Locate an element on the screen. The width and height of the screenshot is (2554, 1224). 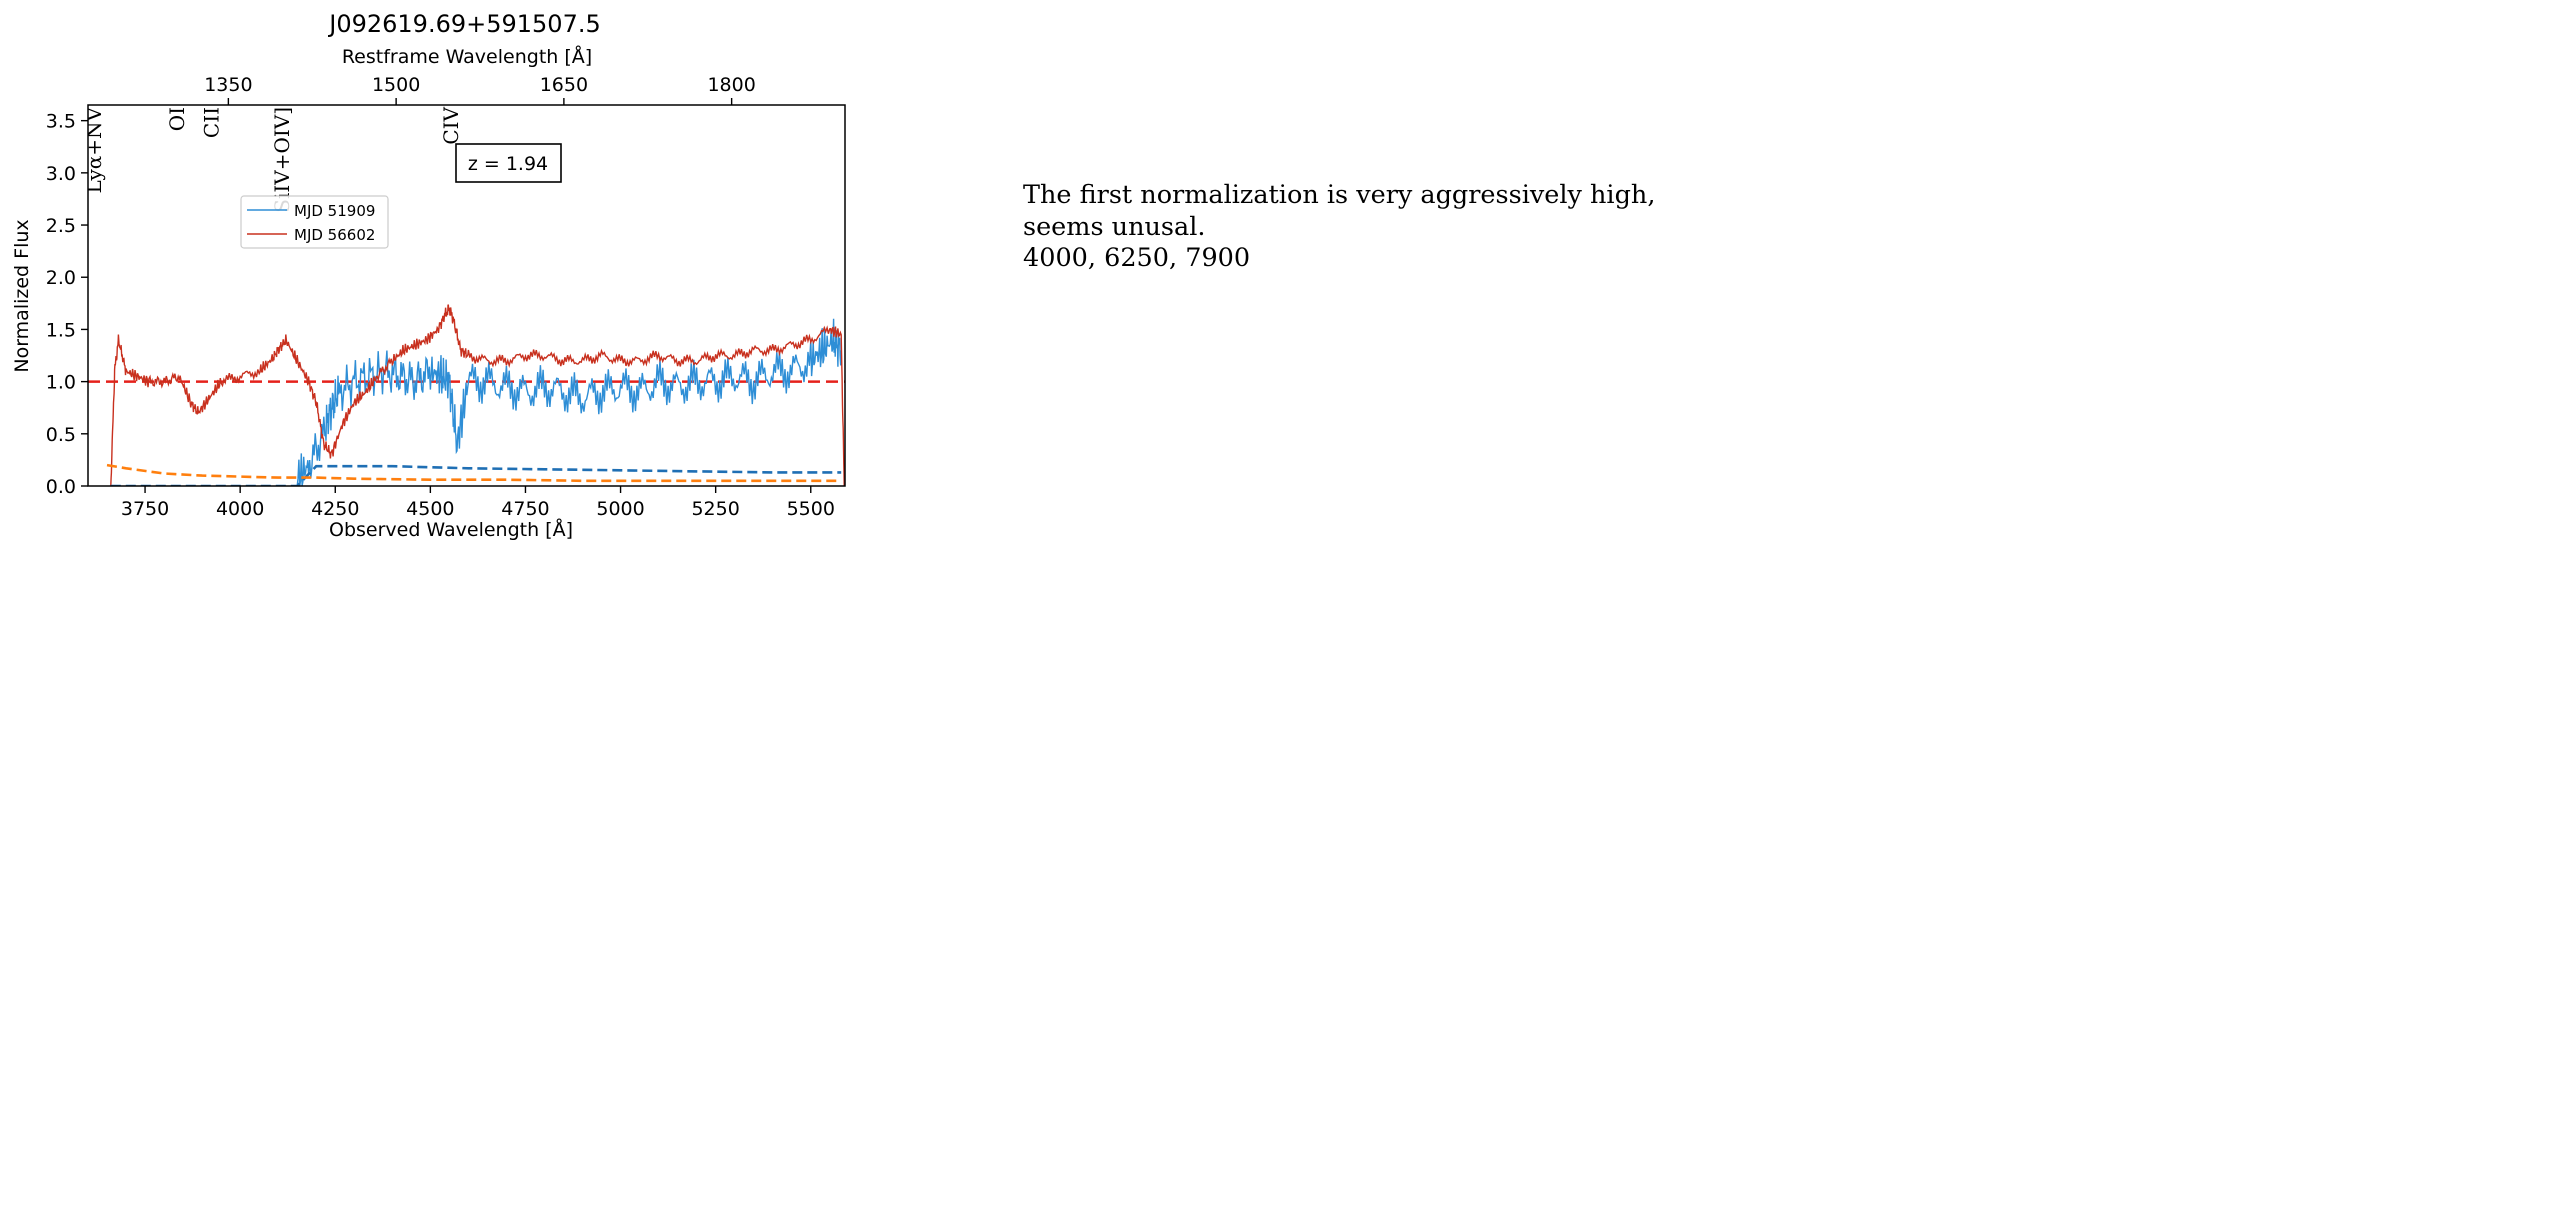
y-tick-label: 0.0 is located at coordinates (61, 487).